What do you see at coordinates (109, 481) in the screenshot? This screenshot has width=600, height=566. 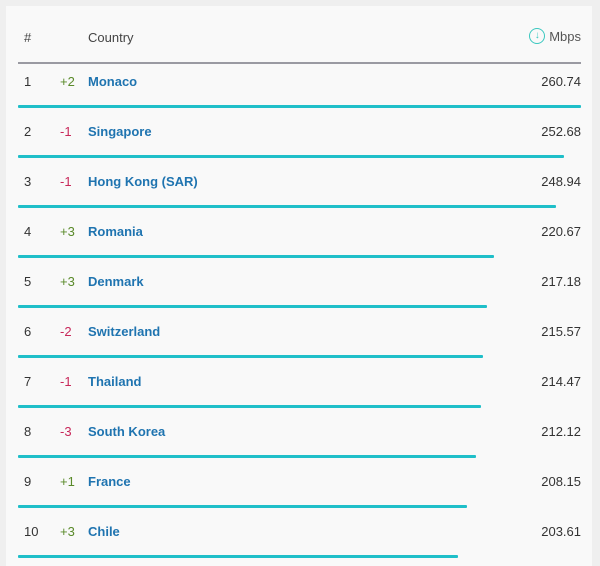 I see `country-link: France` at bounding box center [109, 481].